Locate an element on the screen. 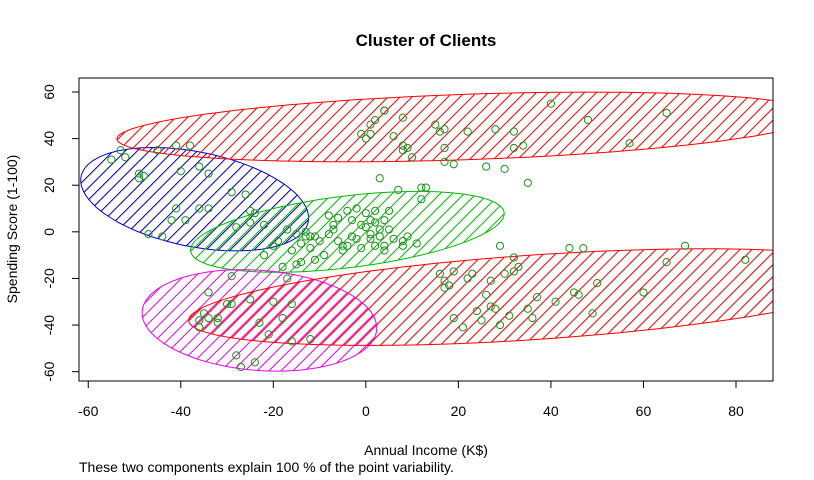 This screenshot has height=480, width=814. cluster-hatch is located at coordinates (284, 199).